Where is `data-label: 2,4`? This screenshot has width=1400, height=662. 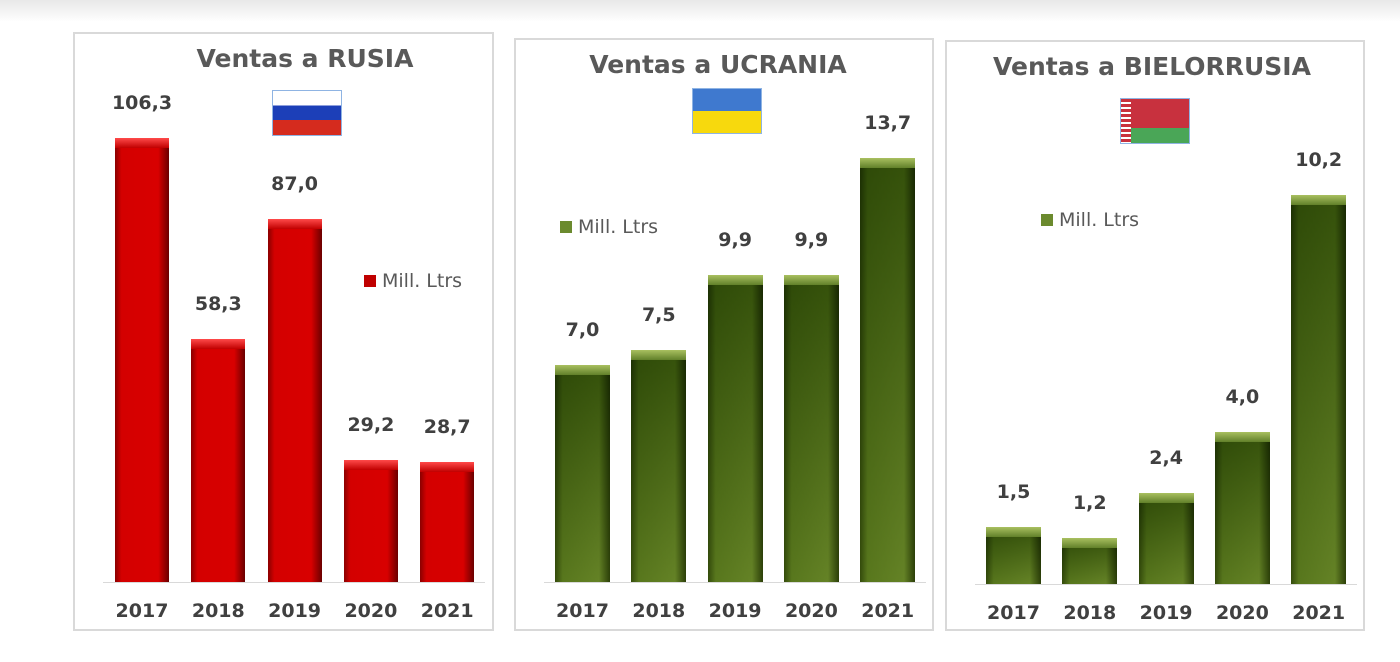
data-label: 2,4 is located at coordinates (1166, 457).